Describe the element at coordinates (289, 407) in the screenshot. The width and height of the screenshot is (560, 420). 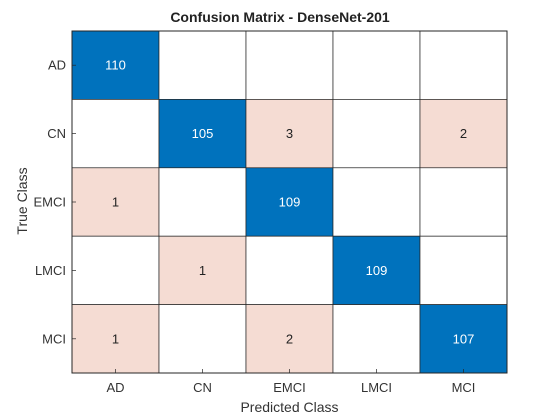
I see `x-axis-label: Predicted Class` at that location.